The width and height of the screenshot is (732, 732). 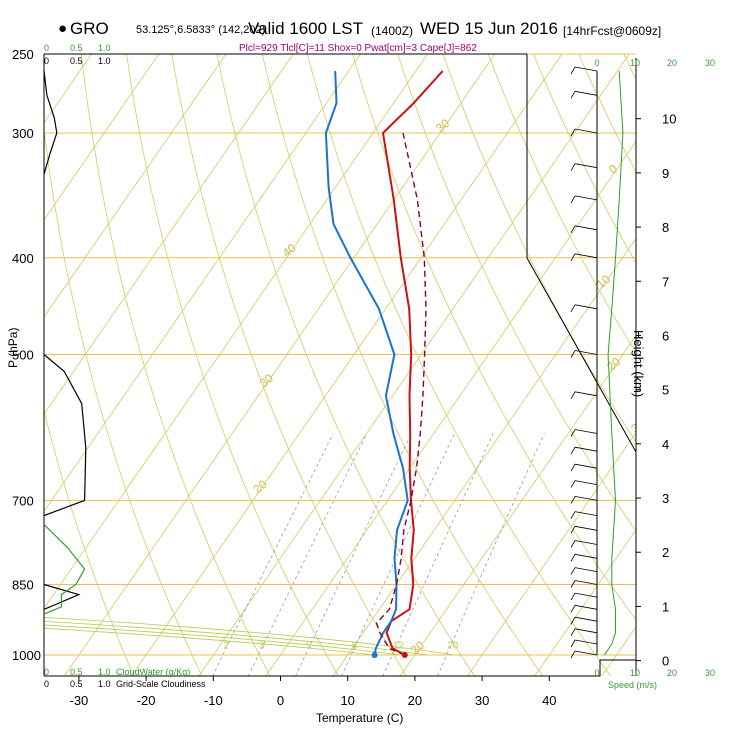 I want to click on speed-tick-label-bottom: 20, so click(x=672, y=673).